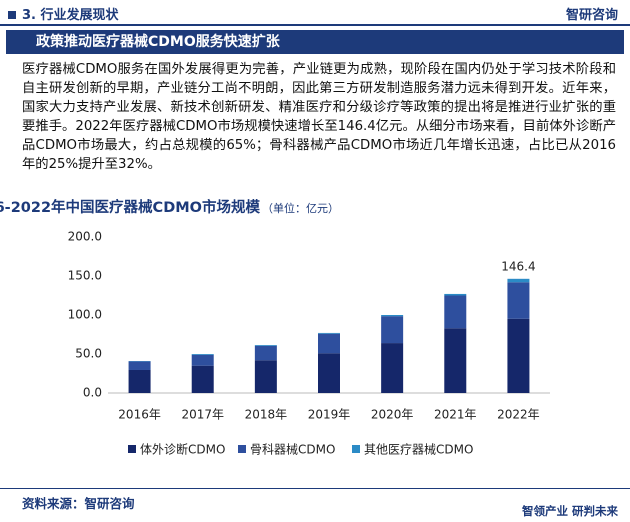 The width and height of the screenshot is (630, 522). I want to click on y-tick-label: 100.0, so click(85, 315).